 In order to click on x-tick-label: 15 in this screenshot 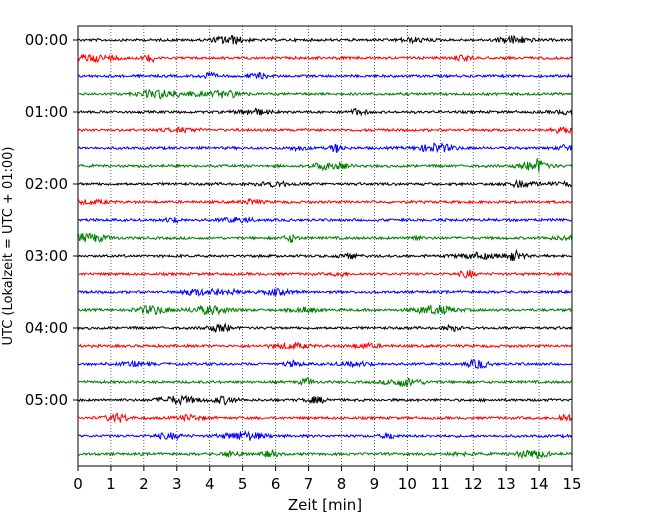, I will do `click(571, 484)`.